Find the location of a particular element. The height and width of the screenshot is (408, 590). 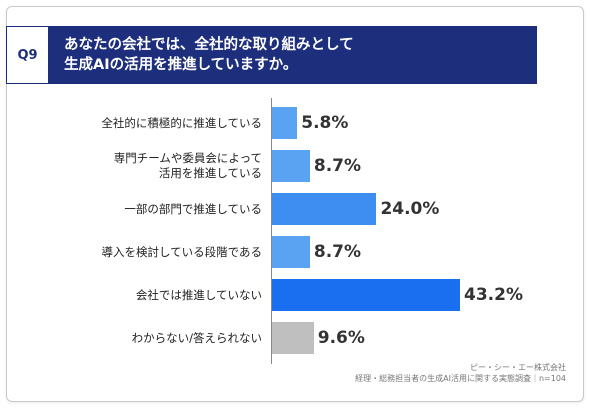

source-company: ピー・シー・エー株式会社 is located at coordinates (518, 367).